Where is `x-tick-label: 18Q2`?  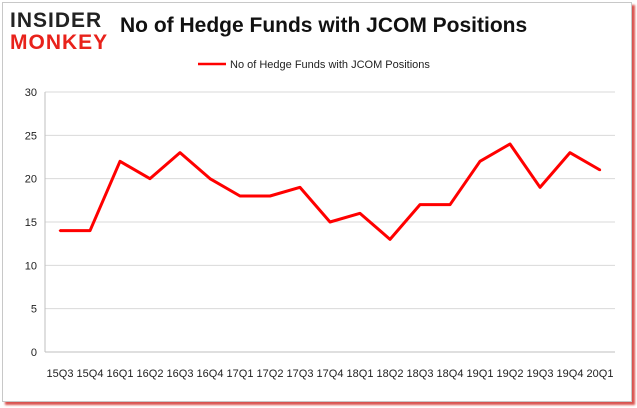 x-tick-label: 18Q2 is located at coordinates (390, 374).